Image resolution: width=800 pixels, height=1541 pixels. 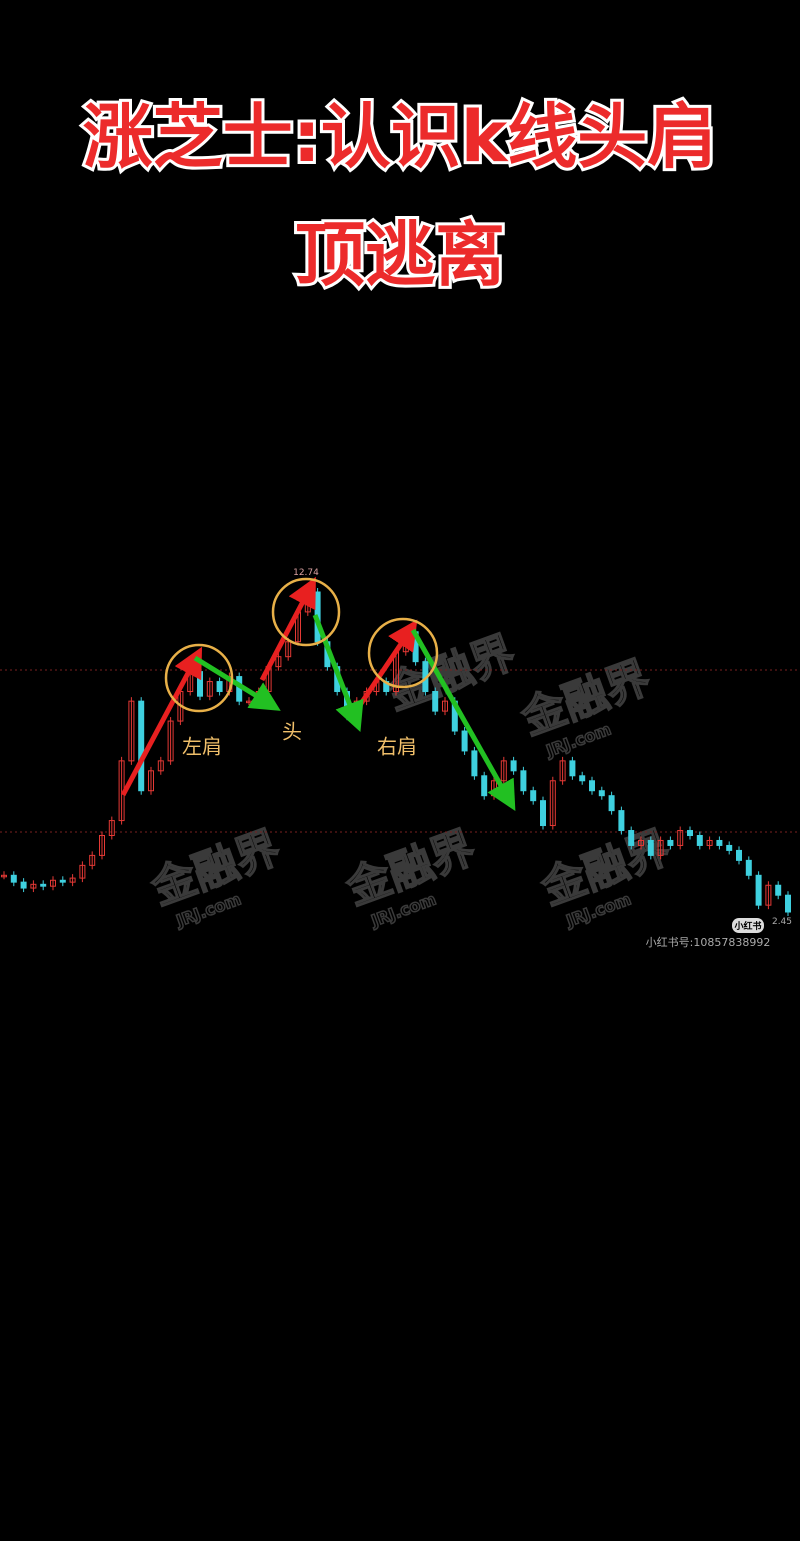 What do you see at coordinates (400, 255) in the screenshot?
I see `title-line: 顶逃离` at bounding box center [400, 255].